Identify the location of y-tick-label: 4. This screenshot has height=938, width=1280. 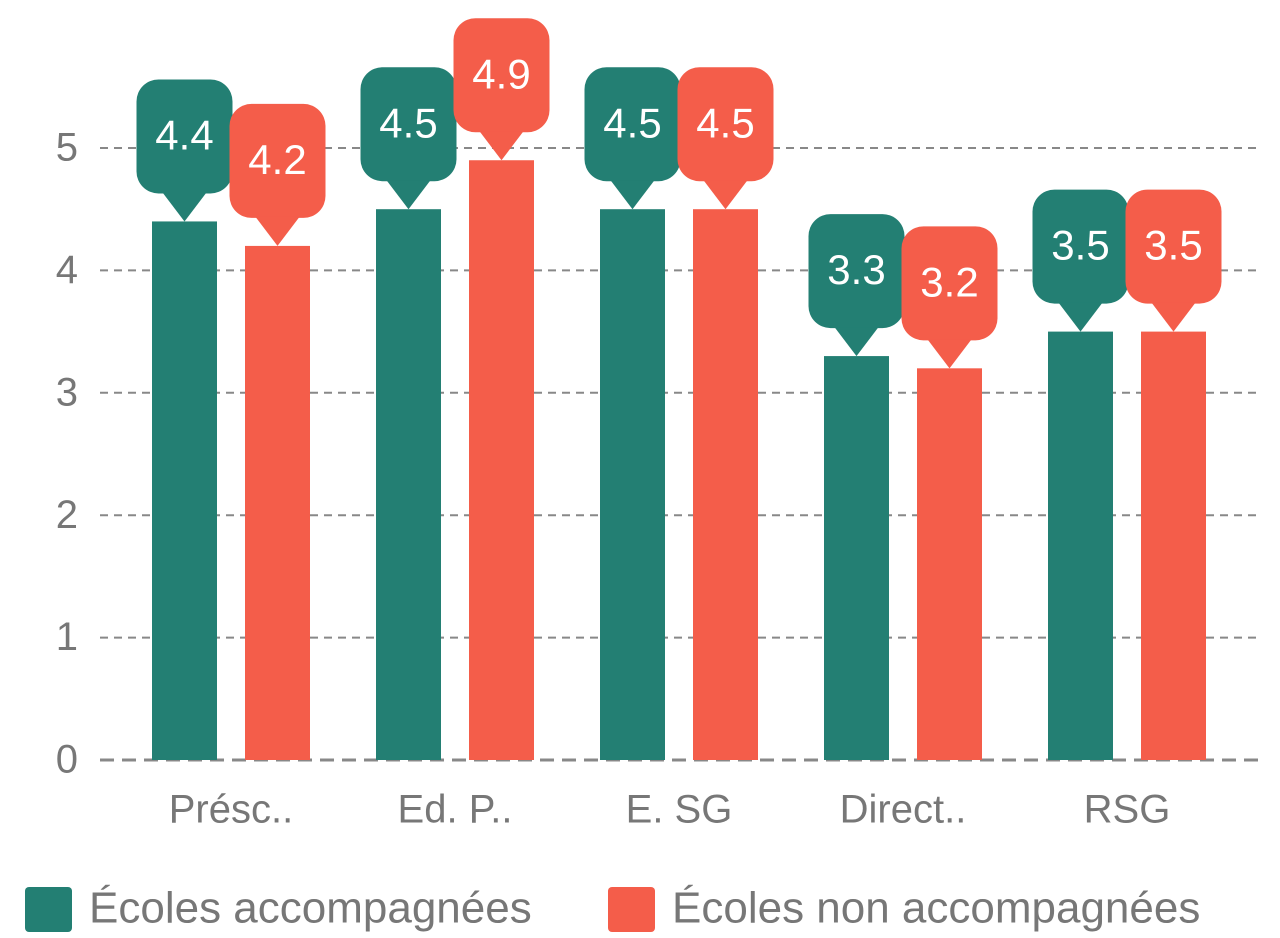
(67, 270).